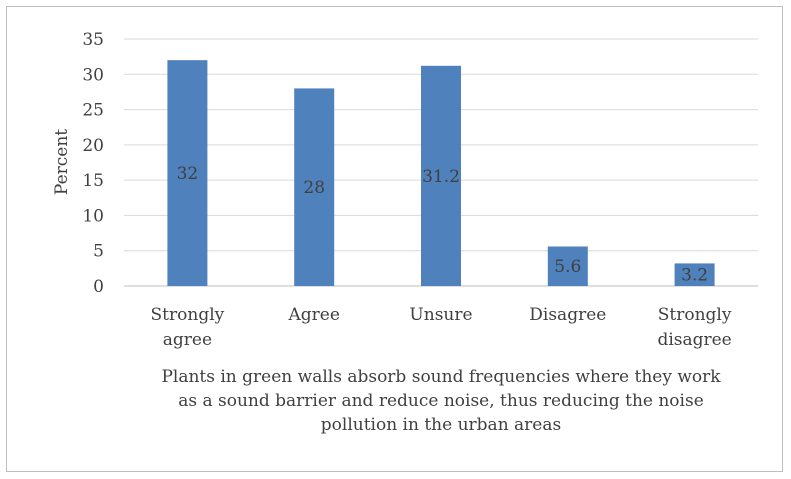 The height and width of the screenshot is (479, 791). I want to click on data-label: 28, so click(314, 188).